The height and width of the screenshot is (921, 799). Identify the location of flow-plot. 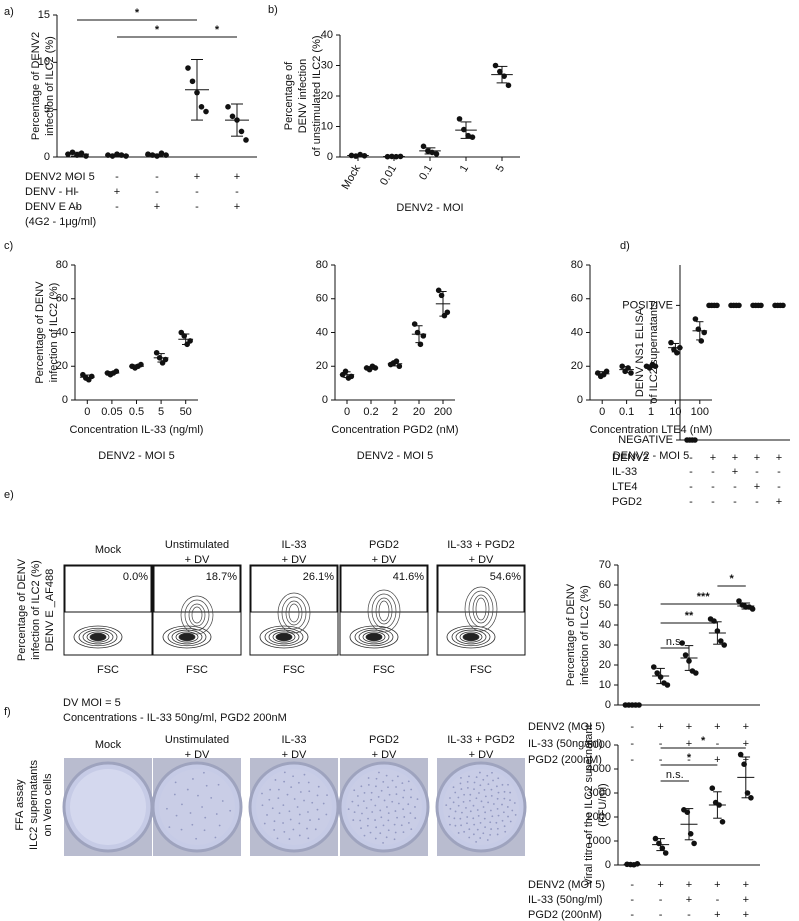
(197, 610).